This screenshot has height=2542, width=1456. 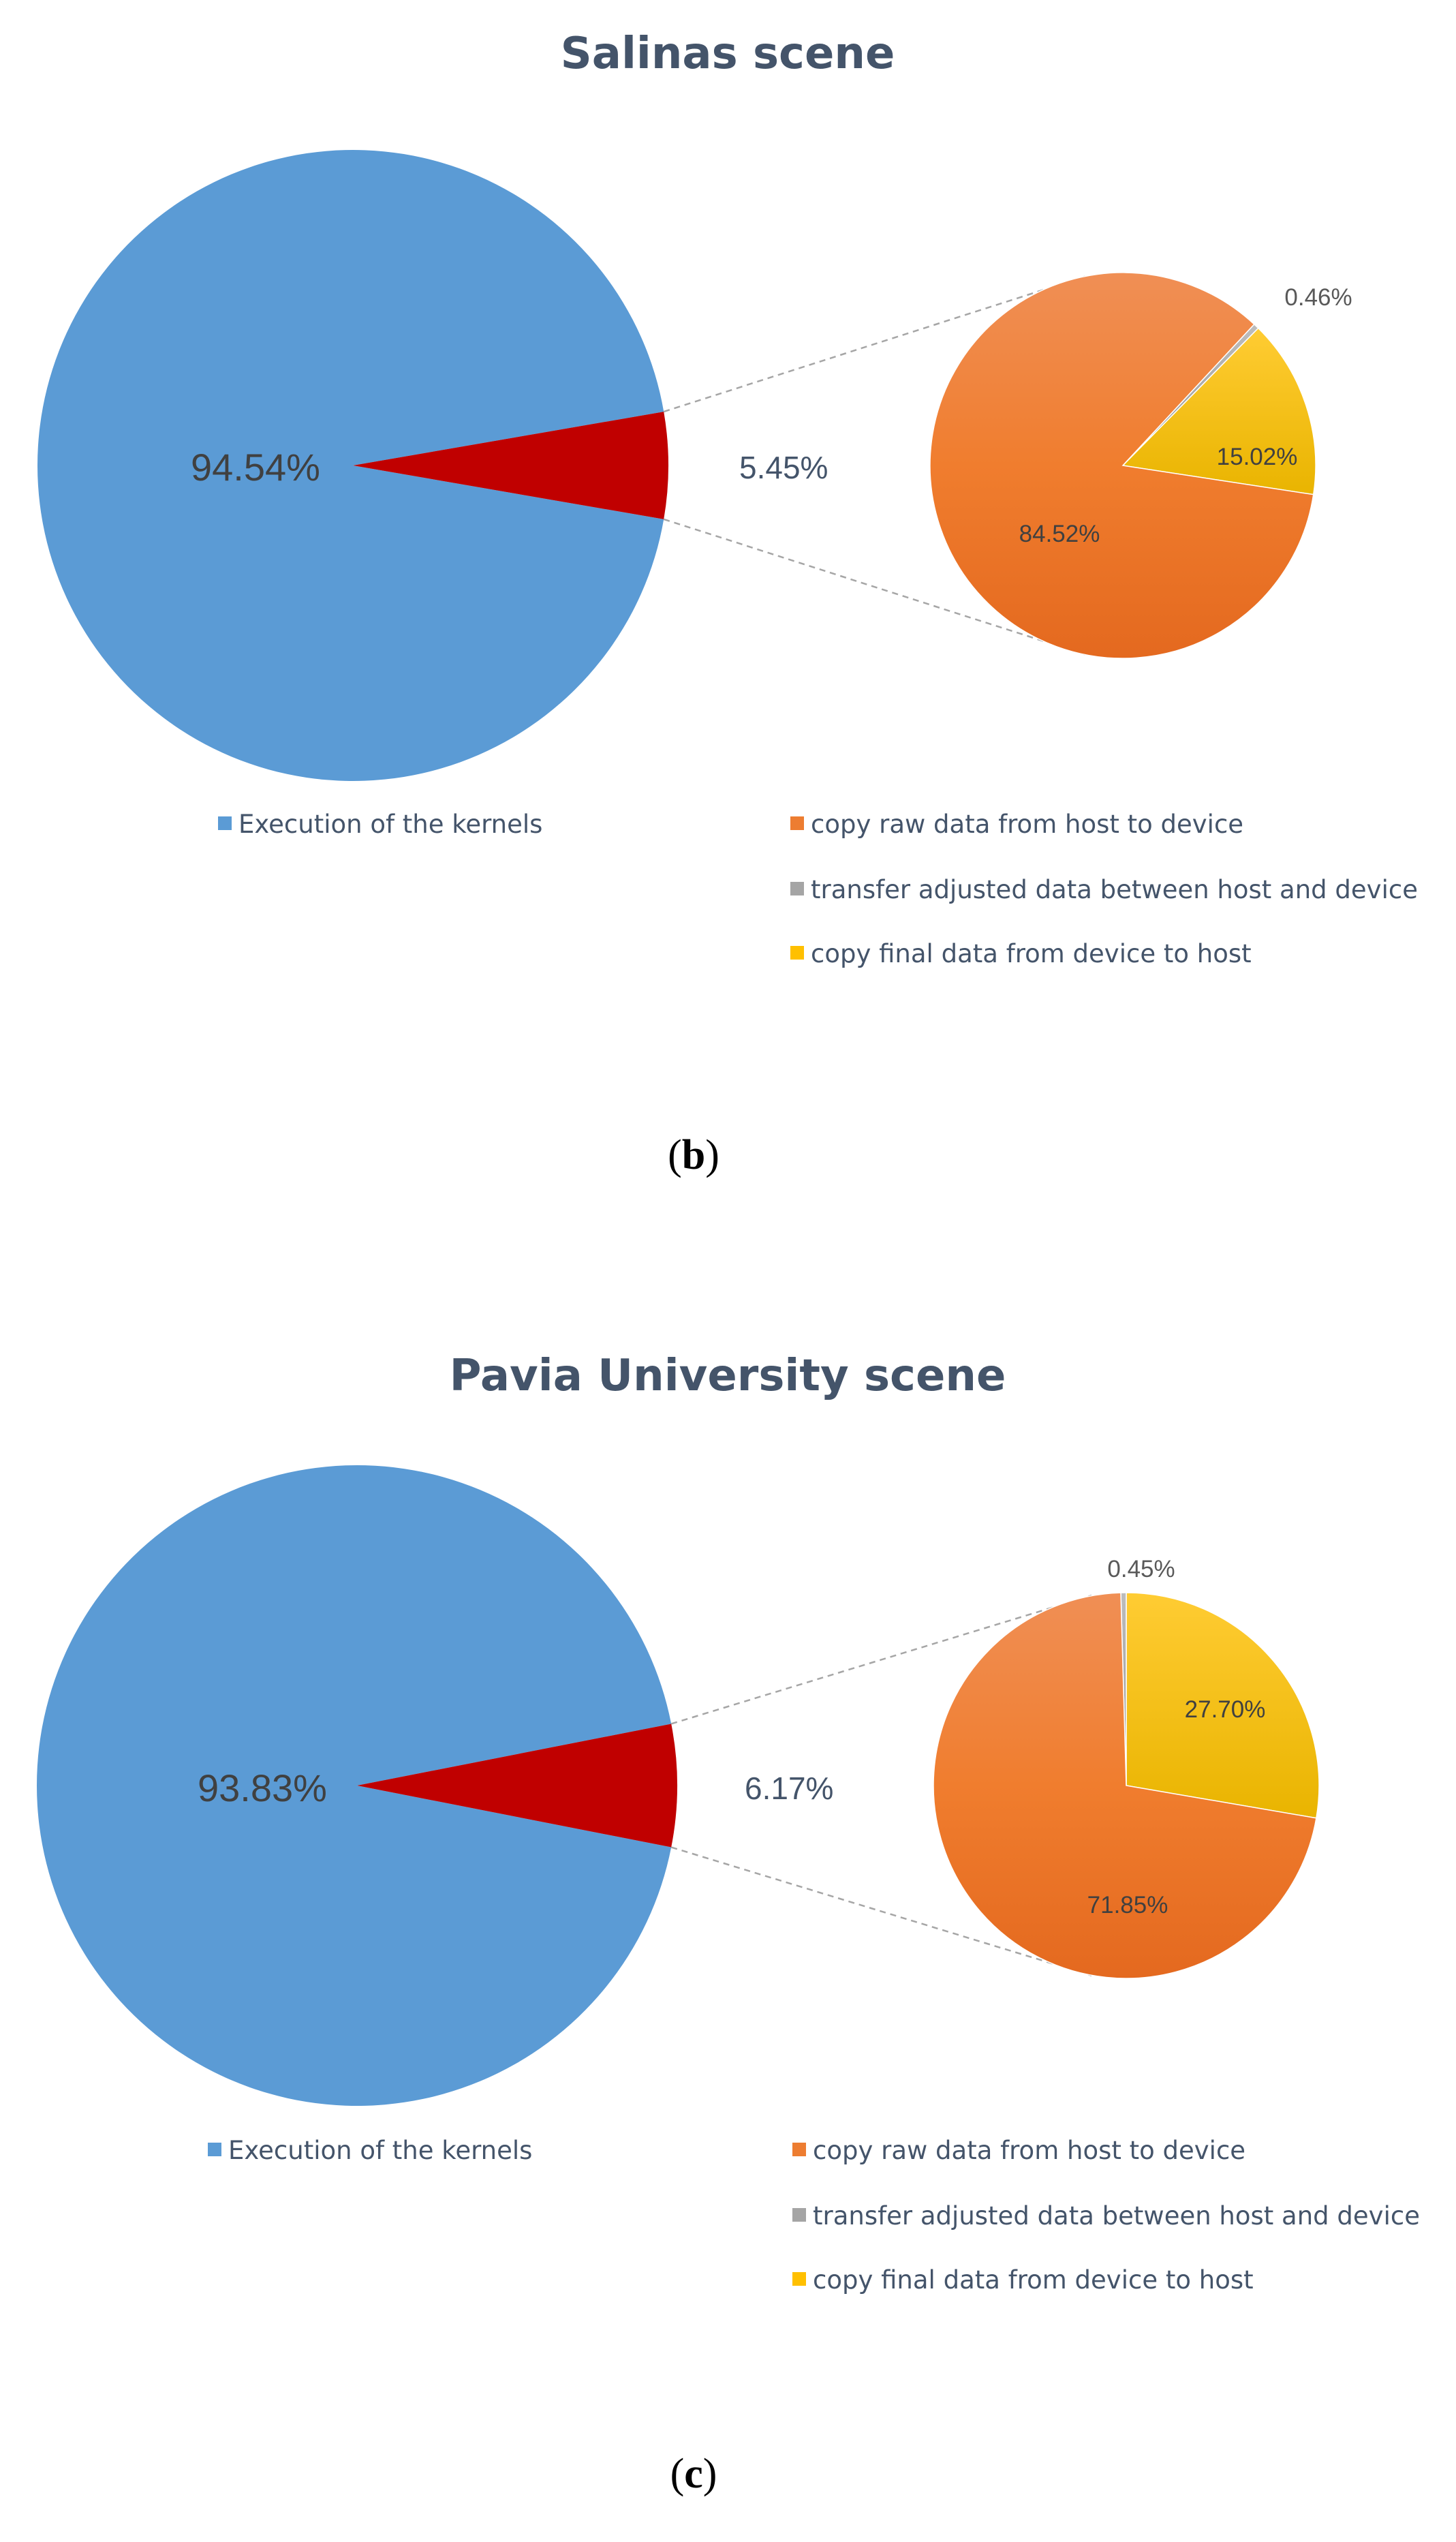 What do you see at coordinates (1257, 457) in the screenshot?
I see `pie-label-copy-final: 15.02%` at bounding box center [1257, 457].